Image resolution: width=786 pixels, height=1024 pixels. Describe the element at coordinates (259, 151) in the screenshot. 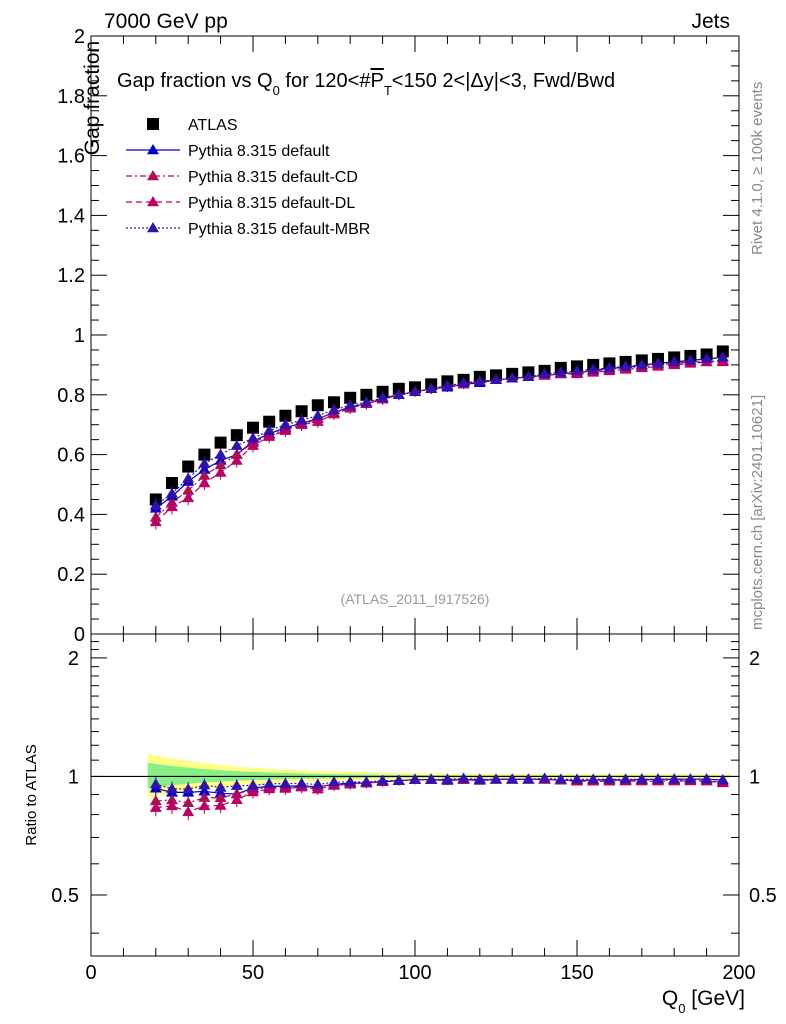

I see `legend-label-default: Pythia 8.315 default` at that location.